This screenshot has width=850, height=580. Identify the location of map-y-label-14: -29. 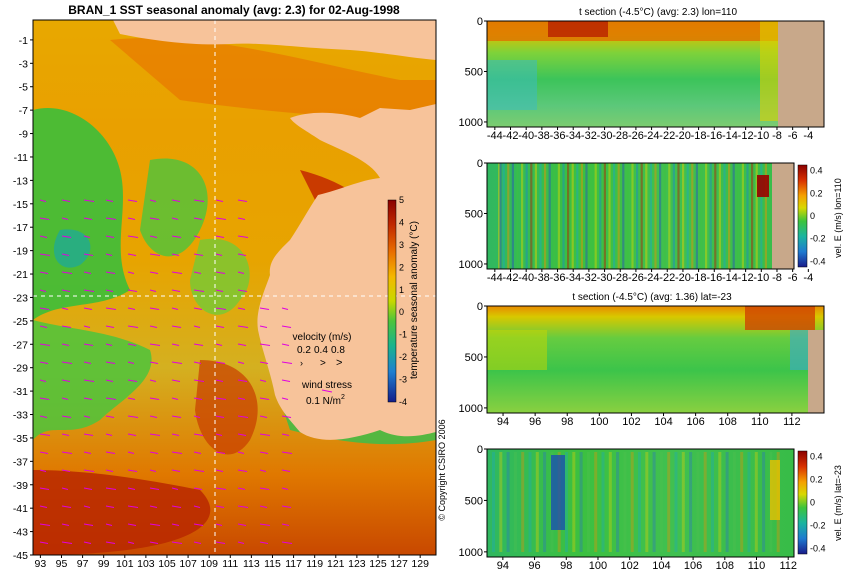
(20, 369).